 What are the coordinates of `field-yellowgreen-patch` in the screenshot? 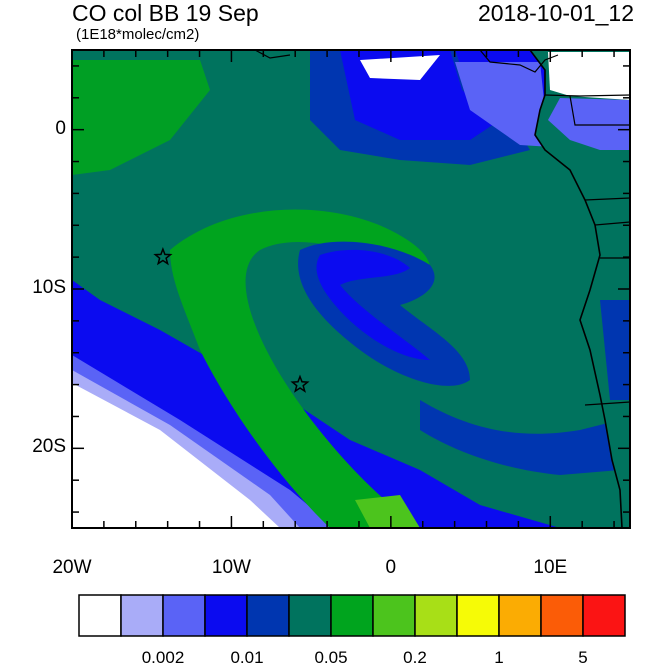 It's located at (387, 511).